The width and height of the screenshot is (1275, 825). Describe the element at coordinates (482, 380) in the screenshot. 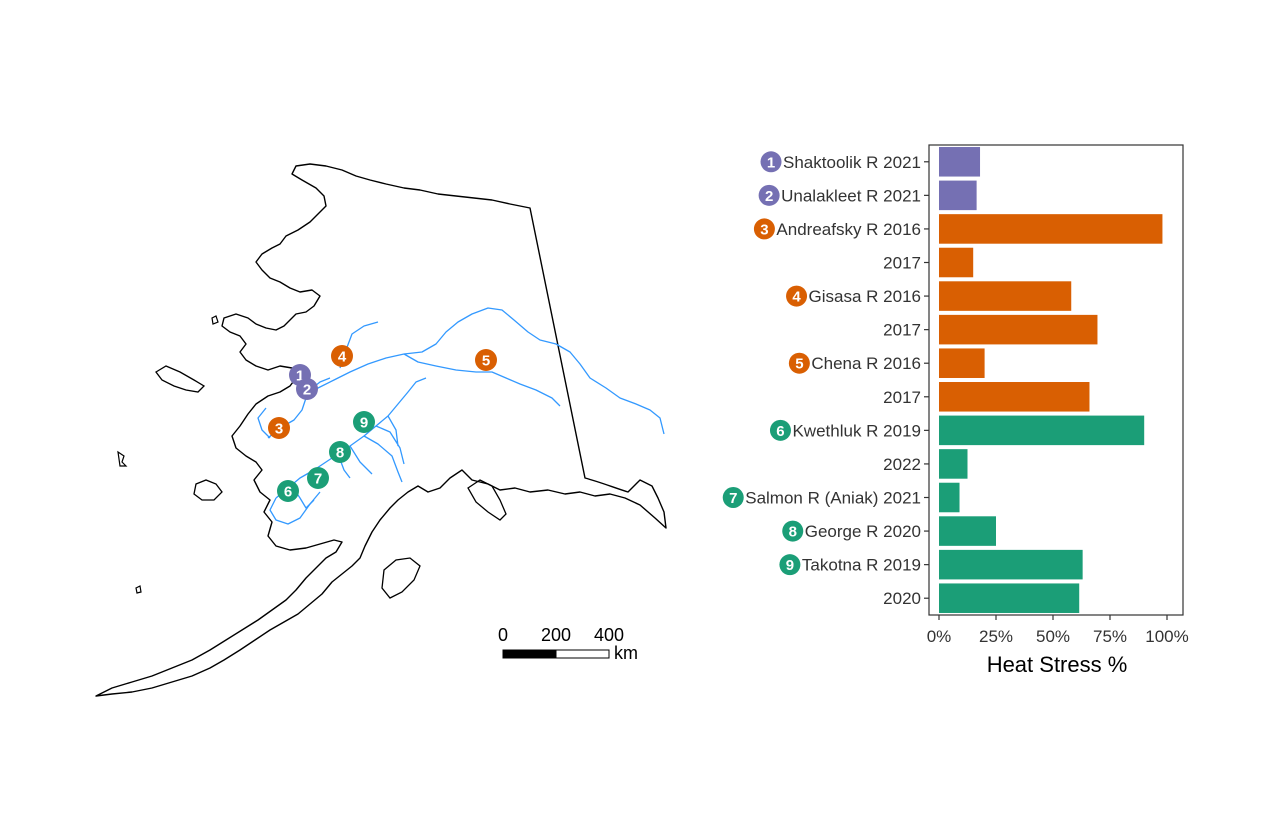

I see `tanana-river` at that location.